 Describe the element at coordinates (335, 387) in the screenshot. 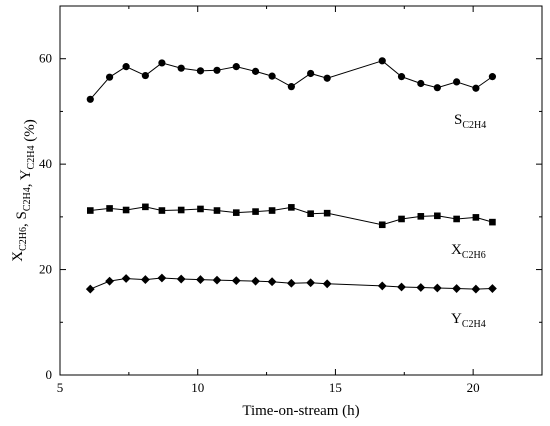

I see `x-tick-label: 15` at that location.